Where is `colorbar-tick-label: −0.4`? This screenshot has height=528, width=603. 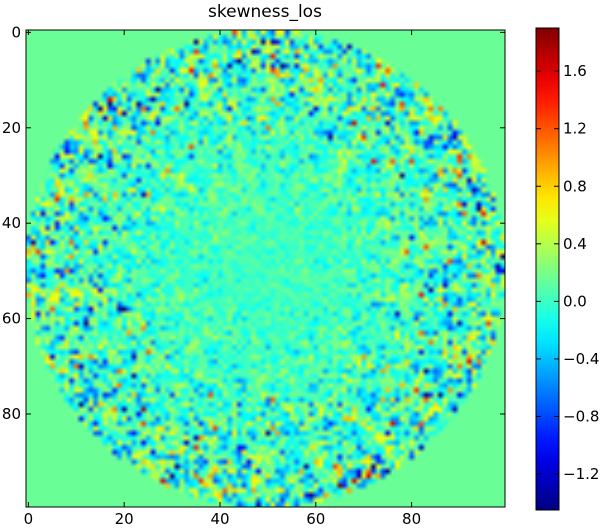 colorbar-tick-label: −0.4 is located at coordinates (581, 359).